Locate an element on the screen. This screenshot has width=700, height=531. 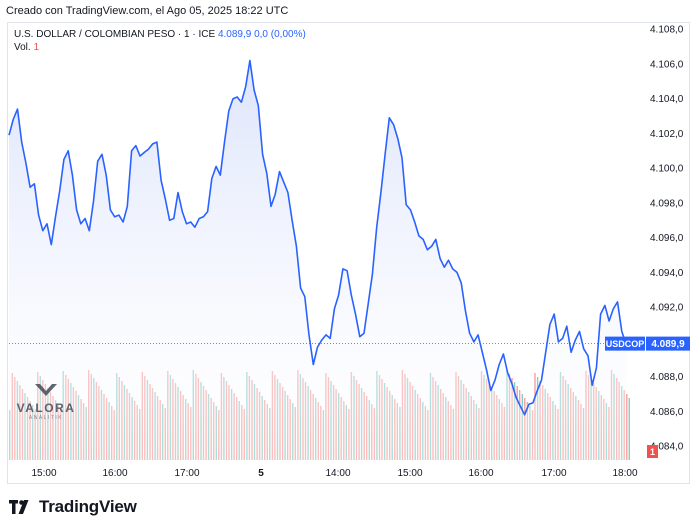
y-tick-label: 4.104,0 is located at coordinates (667, 99).